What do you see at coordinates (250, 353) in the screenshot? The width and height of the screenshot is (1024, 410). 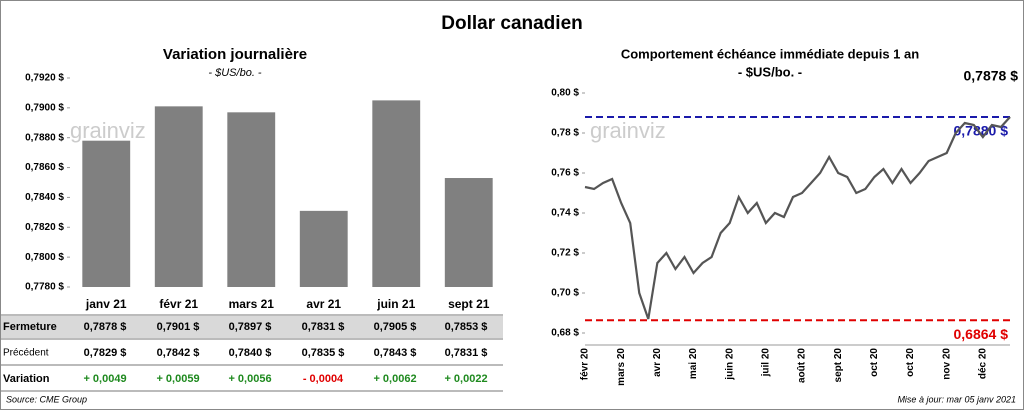 I see `table-cell: 0,7840 $` at bounding box center [250, 353].